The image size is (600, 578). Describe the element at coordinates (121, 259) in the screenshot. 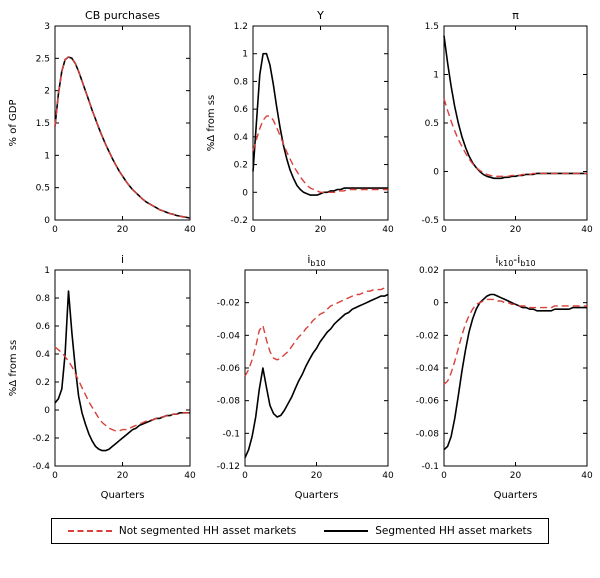

I see `subplot-title: i` at that location.